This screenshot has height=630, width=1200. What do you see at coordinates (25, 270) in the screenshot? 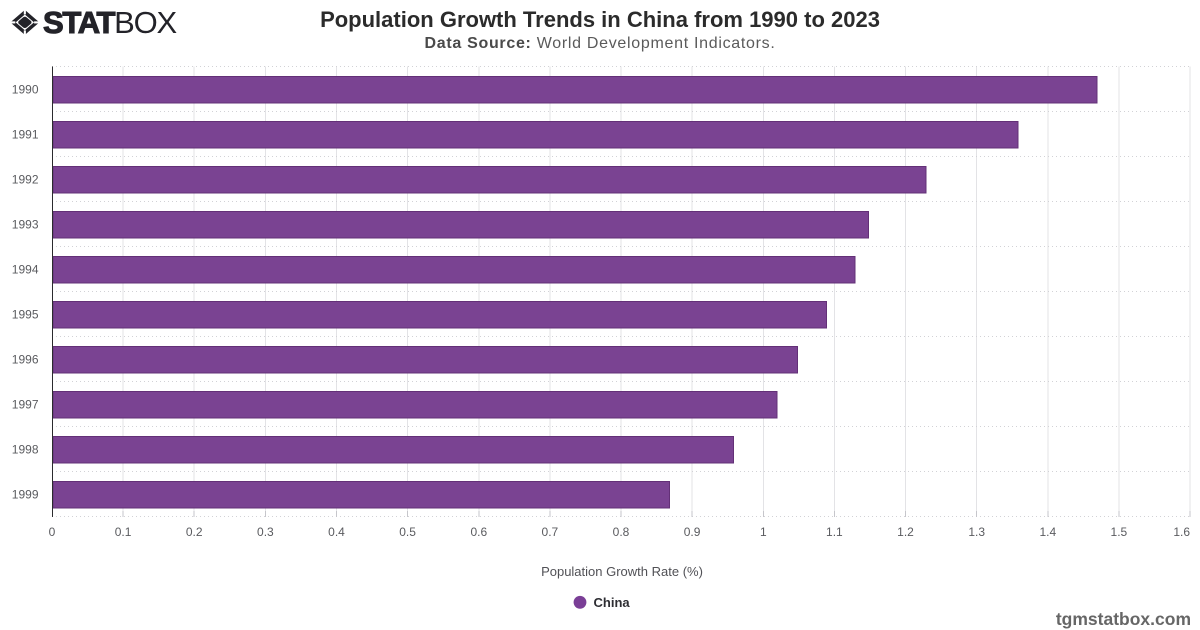
I see `svg-text: 1994` at bounding box center [25, 270].